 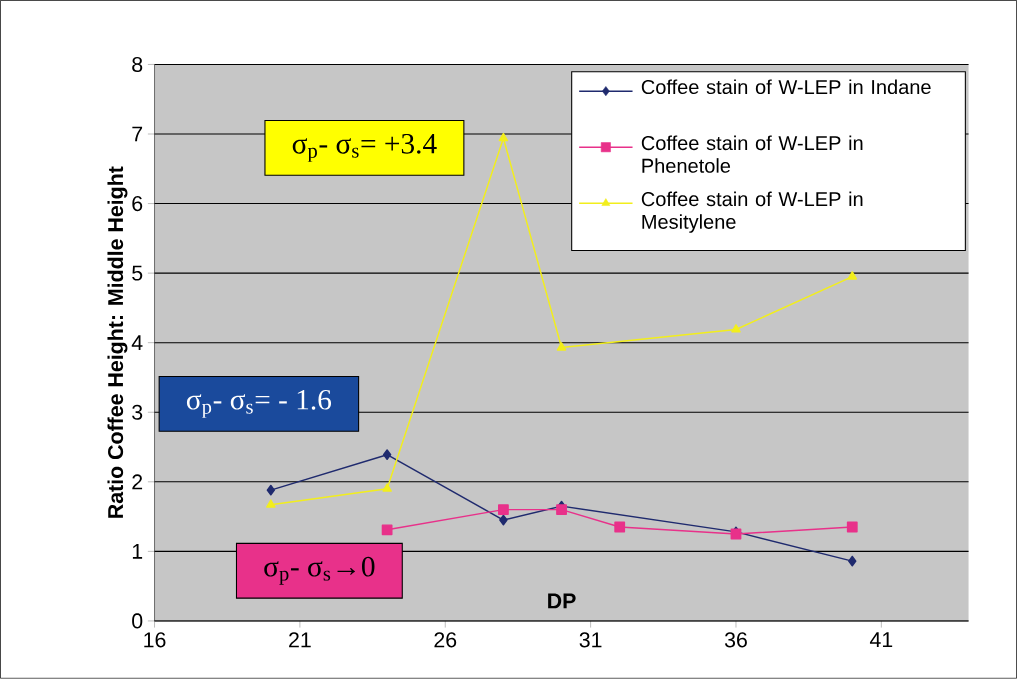 I want to click on annotation: σ$_{p}$- σ$_{s}$= +3.4, so click(x=364, y=148).